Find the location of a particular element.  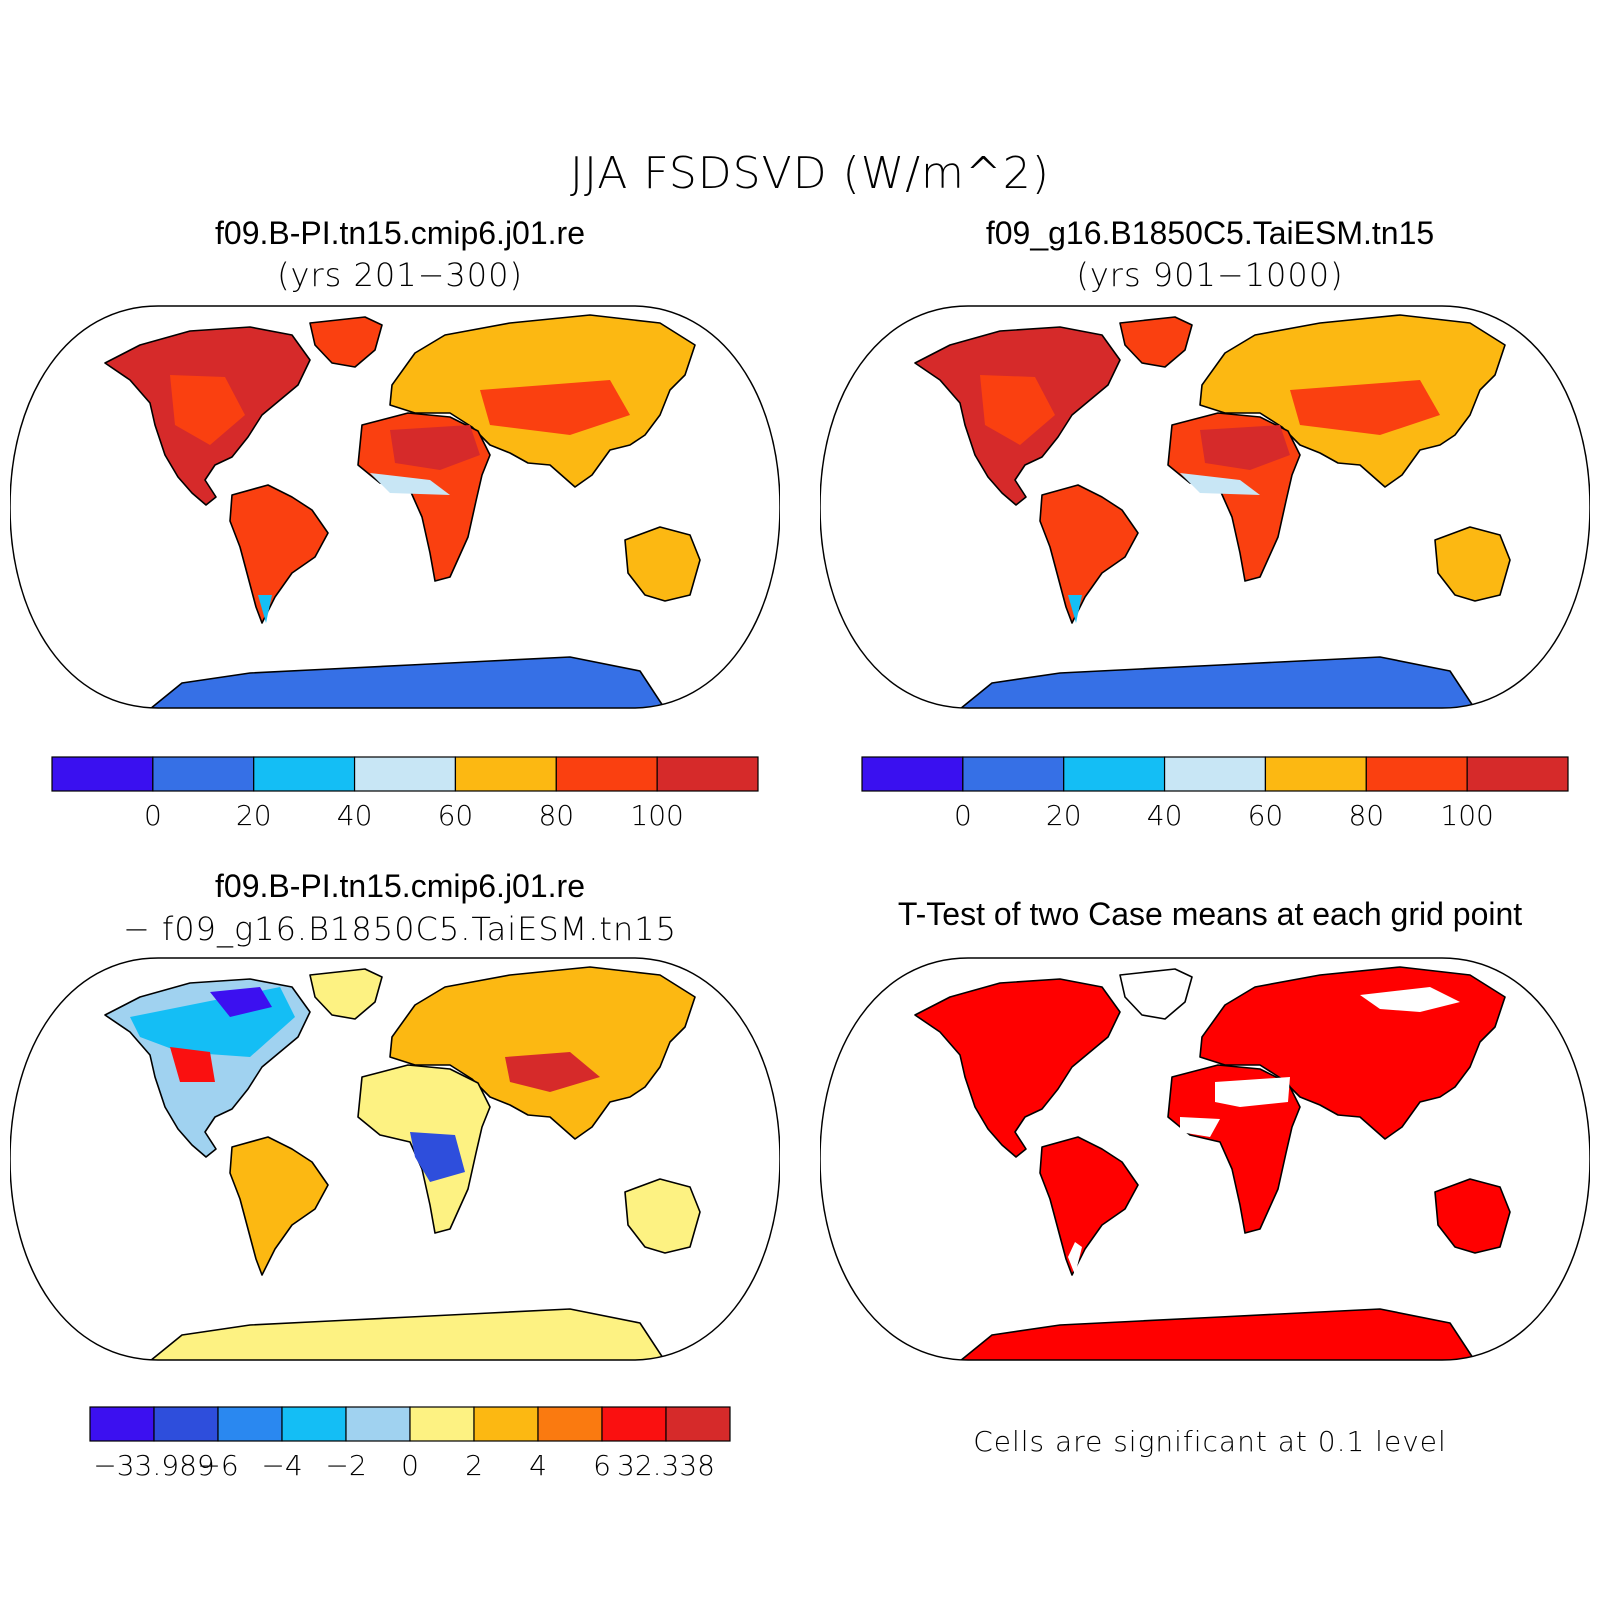

colorbar-tick-label: −2 is located at coordinates (345, 1465).